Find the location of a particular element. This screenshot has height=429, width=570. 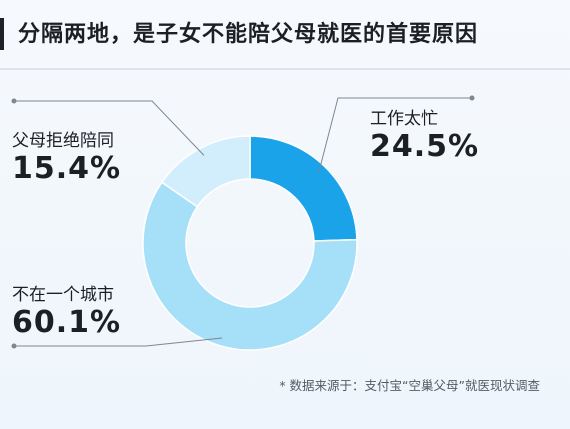

label-parents-refuse: 父母拒绝陪同 15.4% is located at coordinates (66, 156).